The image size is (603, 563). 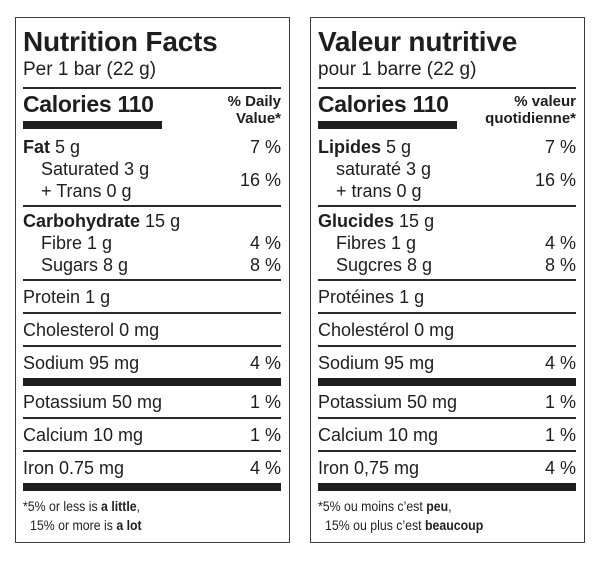 I want to click on protein-row: Protein 1 g, so click(x=152, y=296).